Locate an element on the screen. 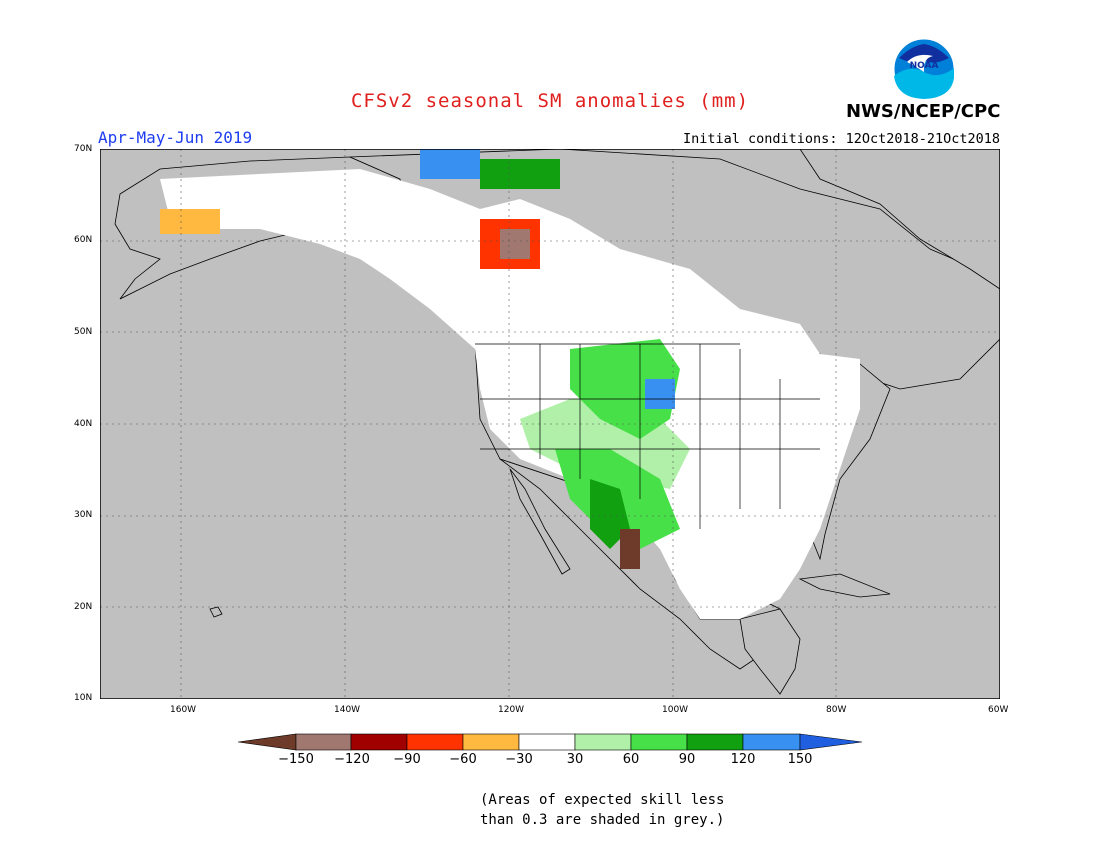 The width and height of the screenshot is (1100, 850). wet-cell-dakota is located at coordinates (660, 394).